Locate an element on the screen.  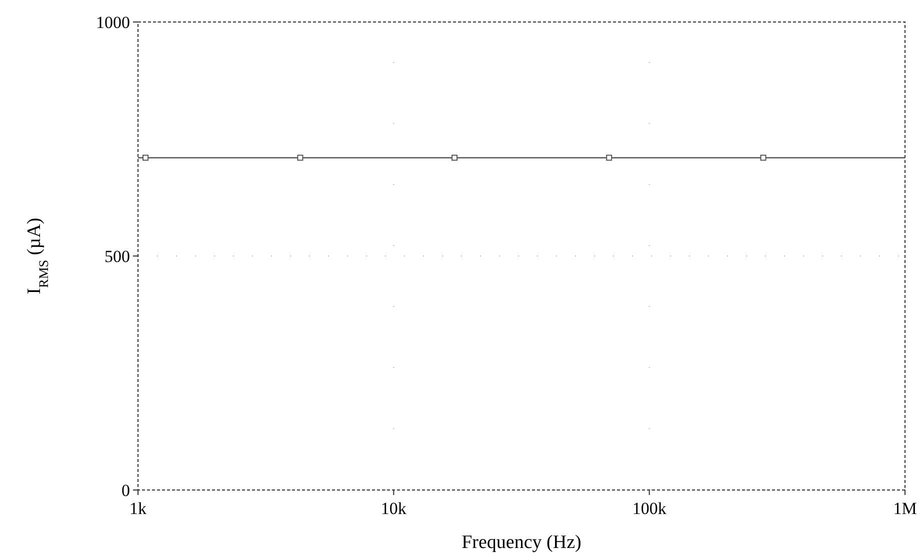
x-tick-label: 10k is located at coordinates (393, 508).